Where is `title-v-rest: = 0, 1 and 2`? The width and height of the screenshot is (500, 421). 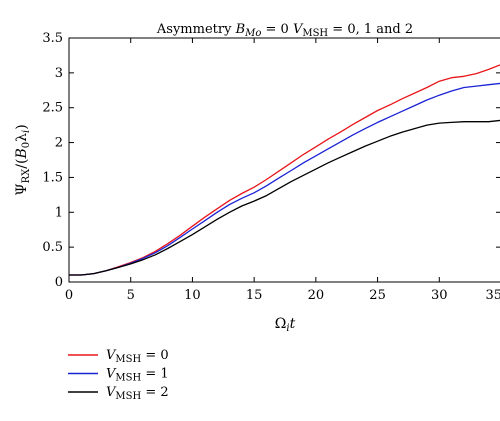 title-v-rest: = 0, 1 and 2 is located at coordinates (370, 29).